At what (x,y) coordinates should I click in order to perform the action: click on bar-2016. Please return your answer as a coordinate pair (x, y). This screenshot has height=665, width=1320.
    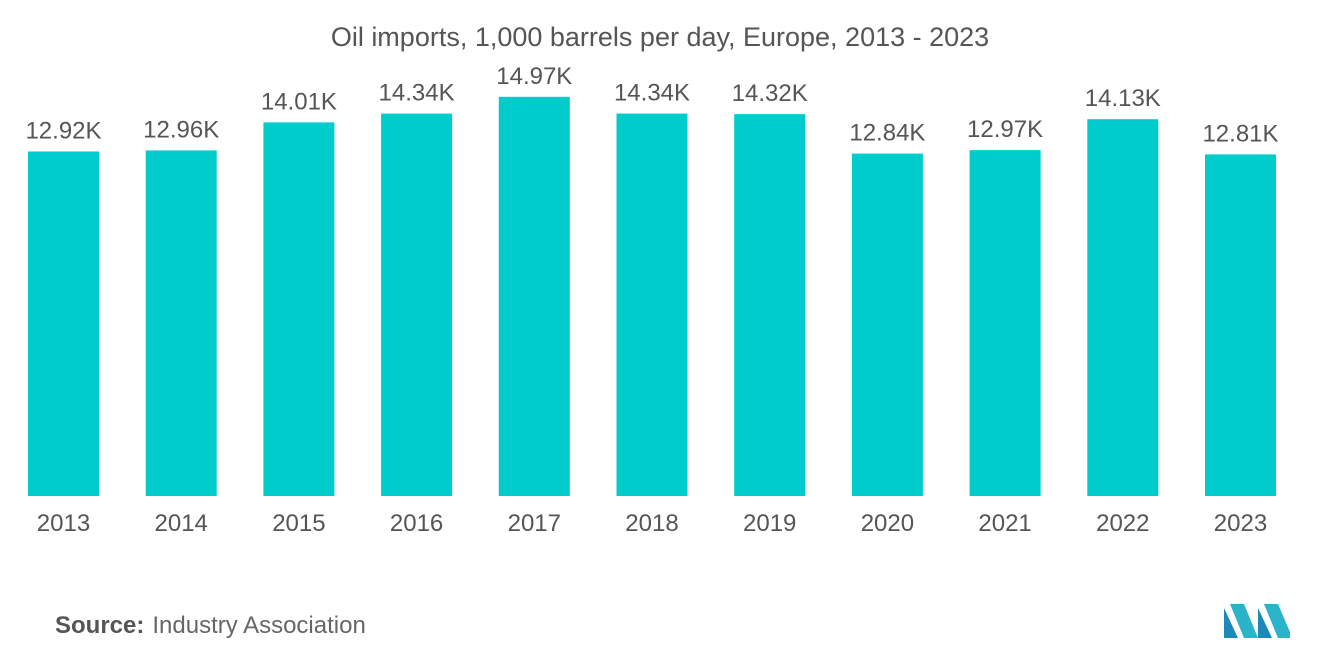
    Looking at the image, I should click on (417, 304).